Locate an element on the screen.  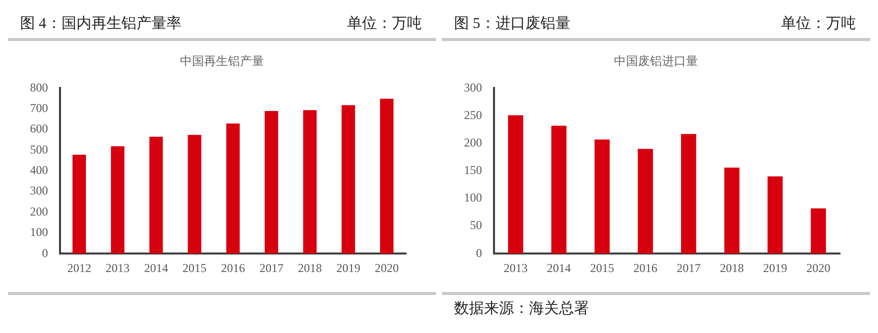
chart-subtitle: 中国再生铝产量 is located at coordinates (222, 61).